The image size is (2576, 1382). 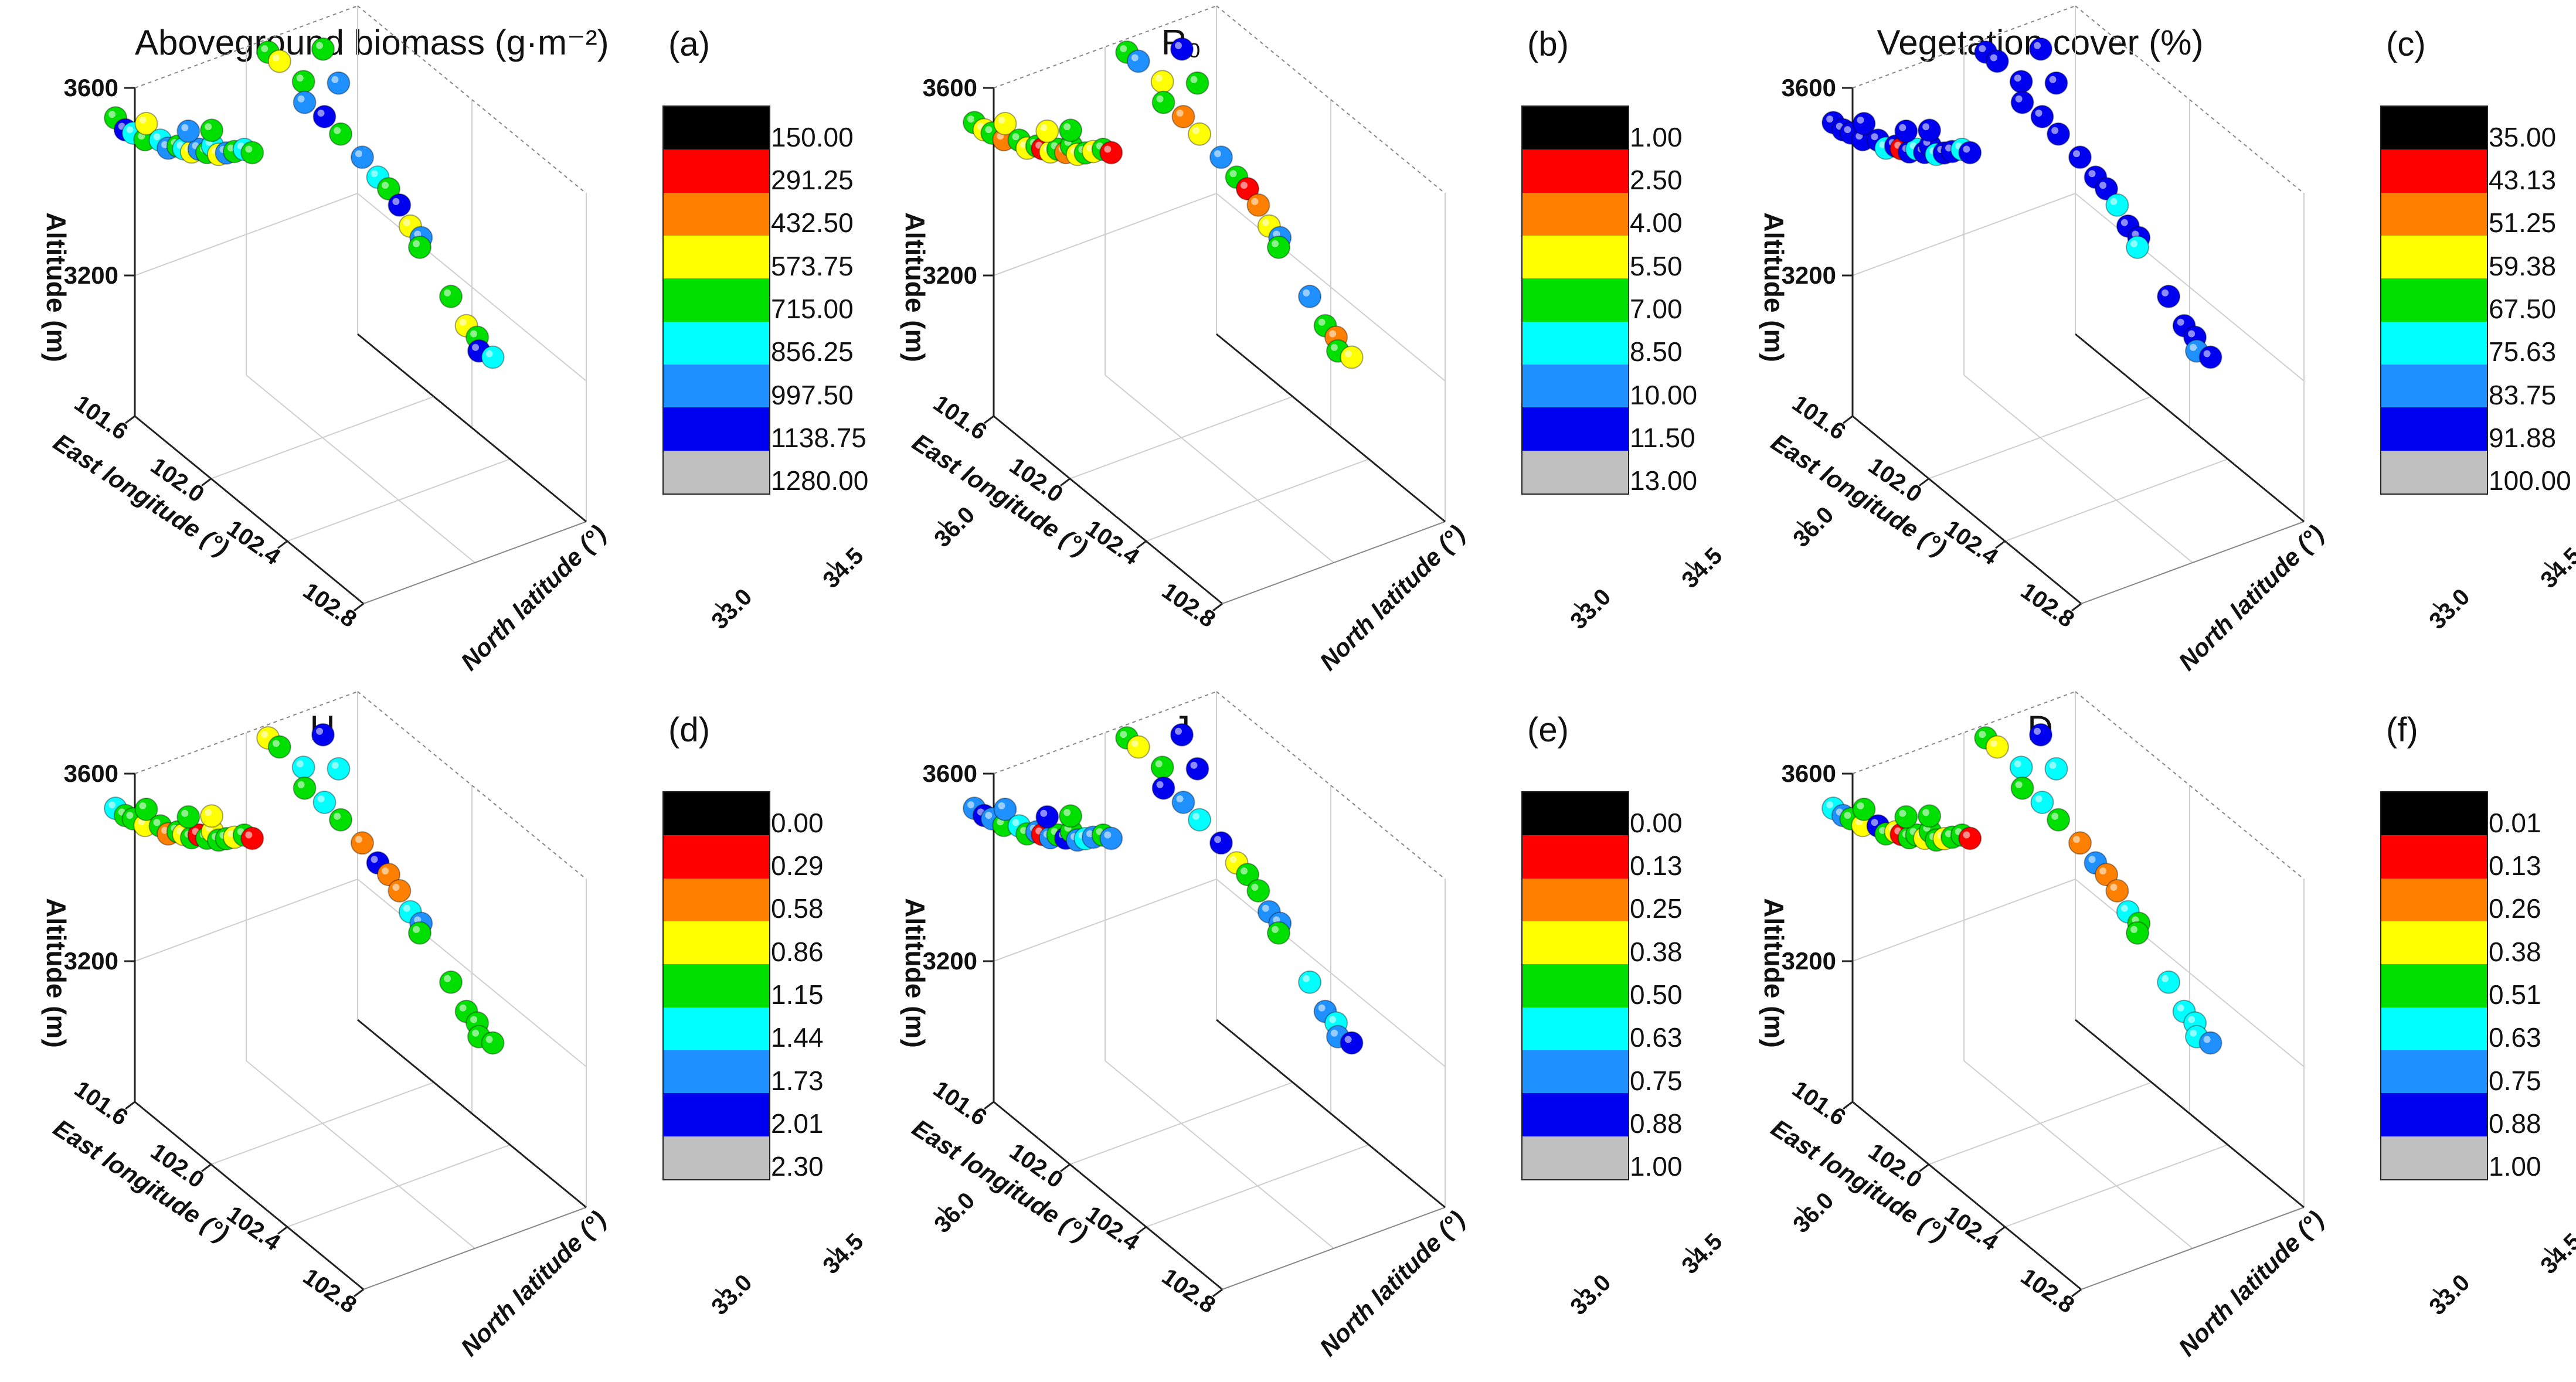 What do you see at coordinates (1664, 394) in the screenshot?
I see `legend-label: 10.00` at bounding box center [1664, 394].